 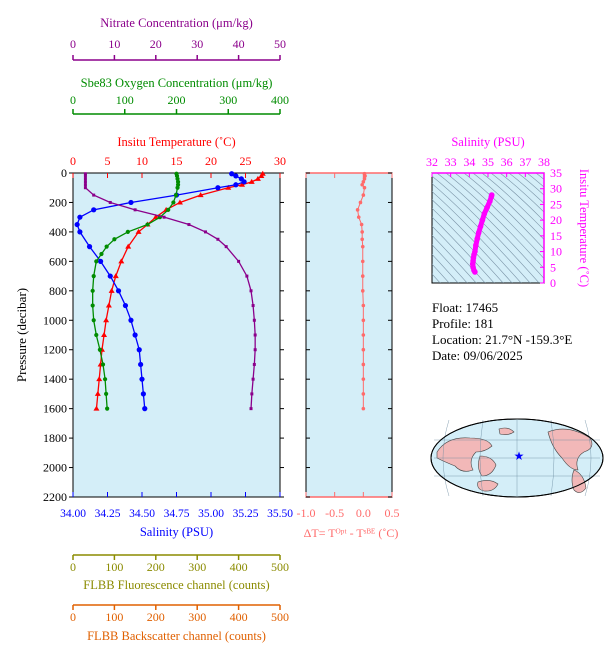 I want to click on delta-t-tick-label: -1.0, so click(x=306, y=513).